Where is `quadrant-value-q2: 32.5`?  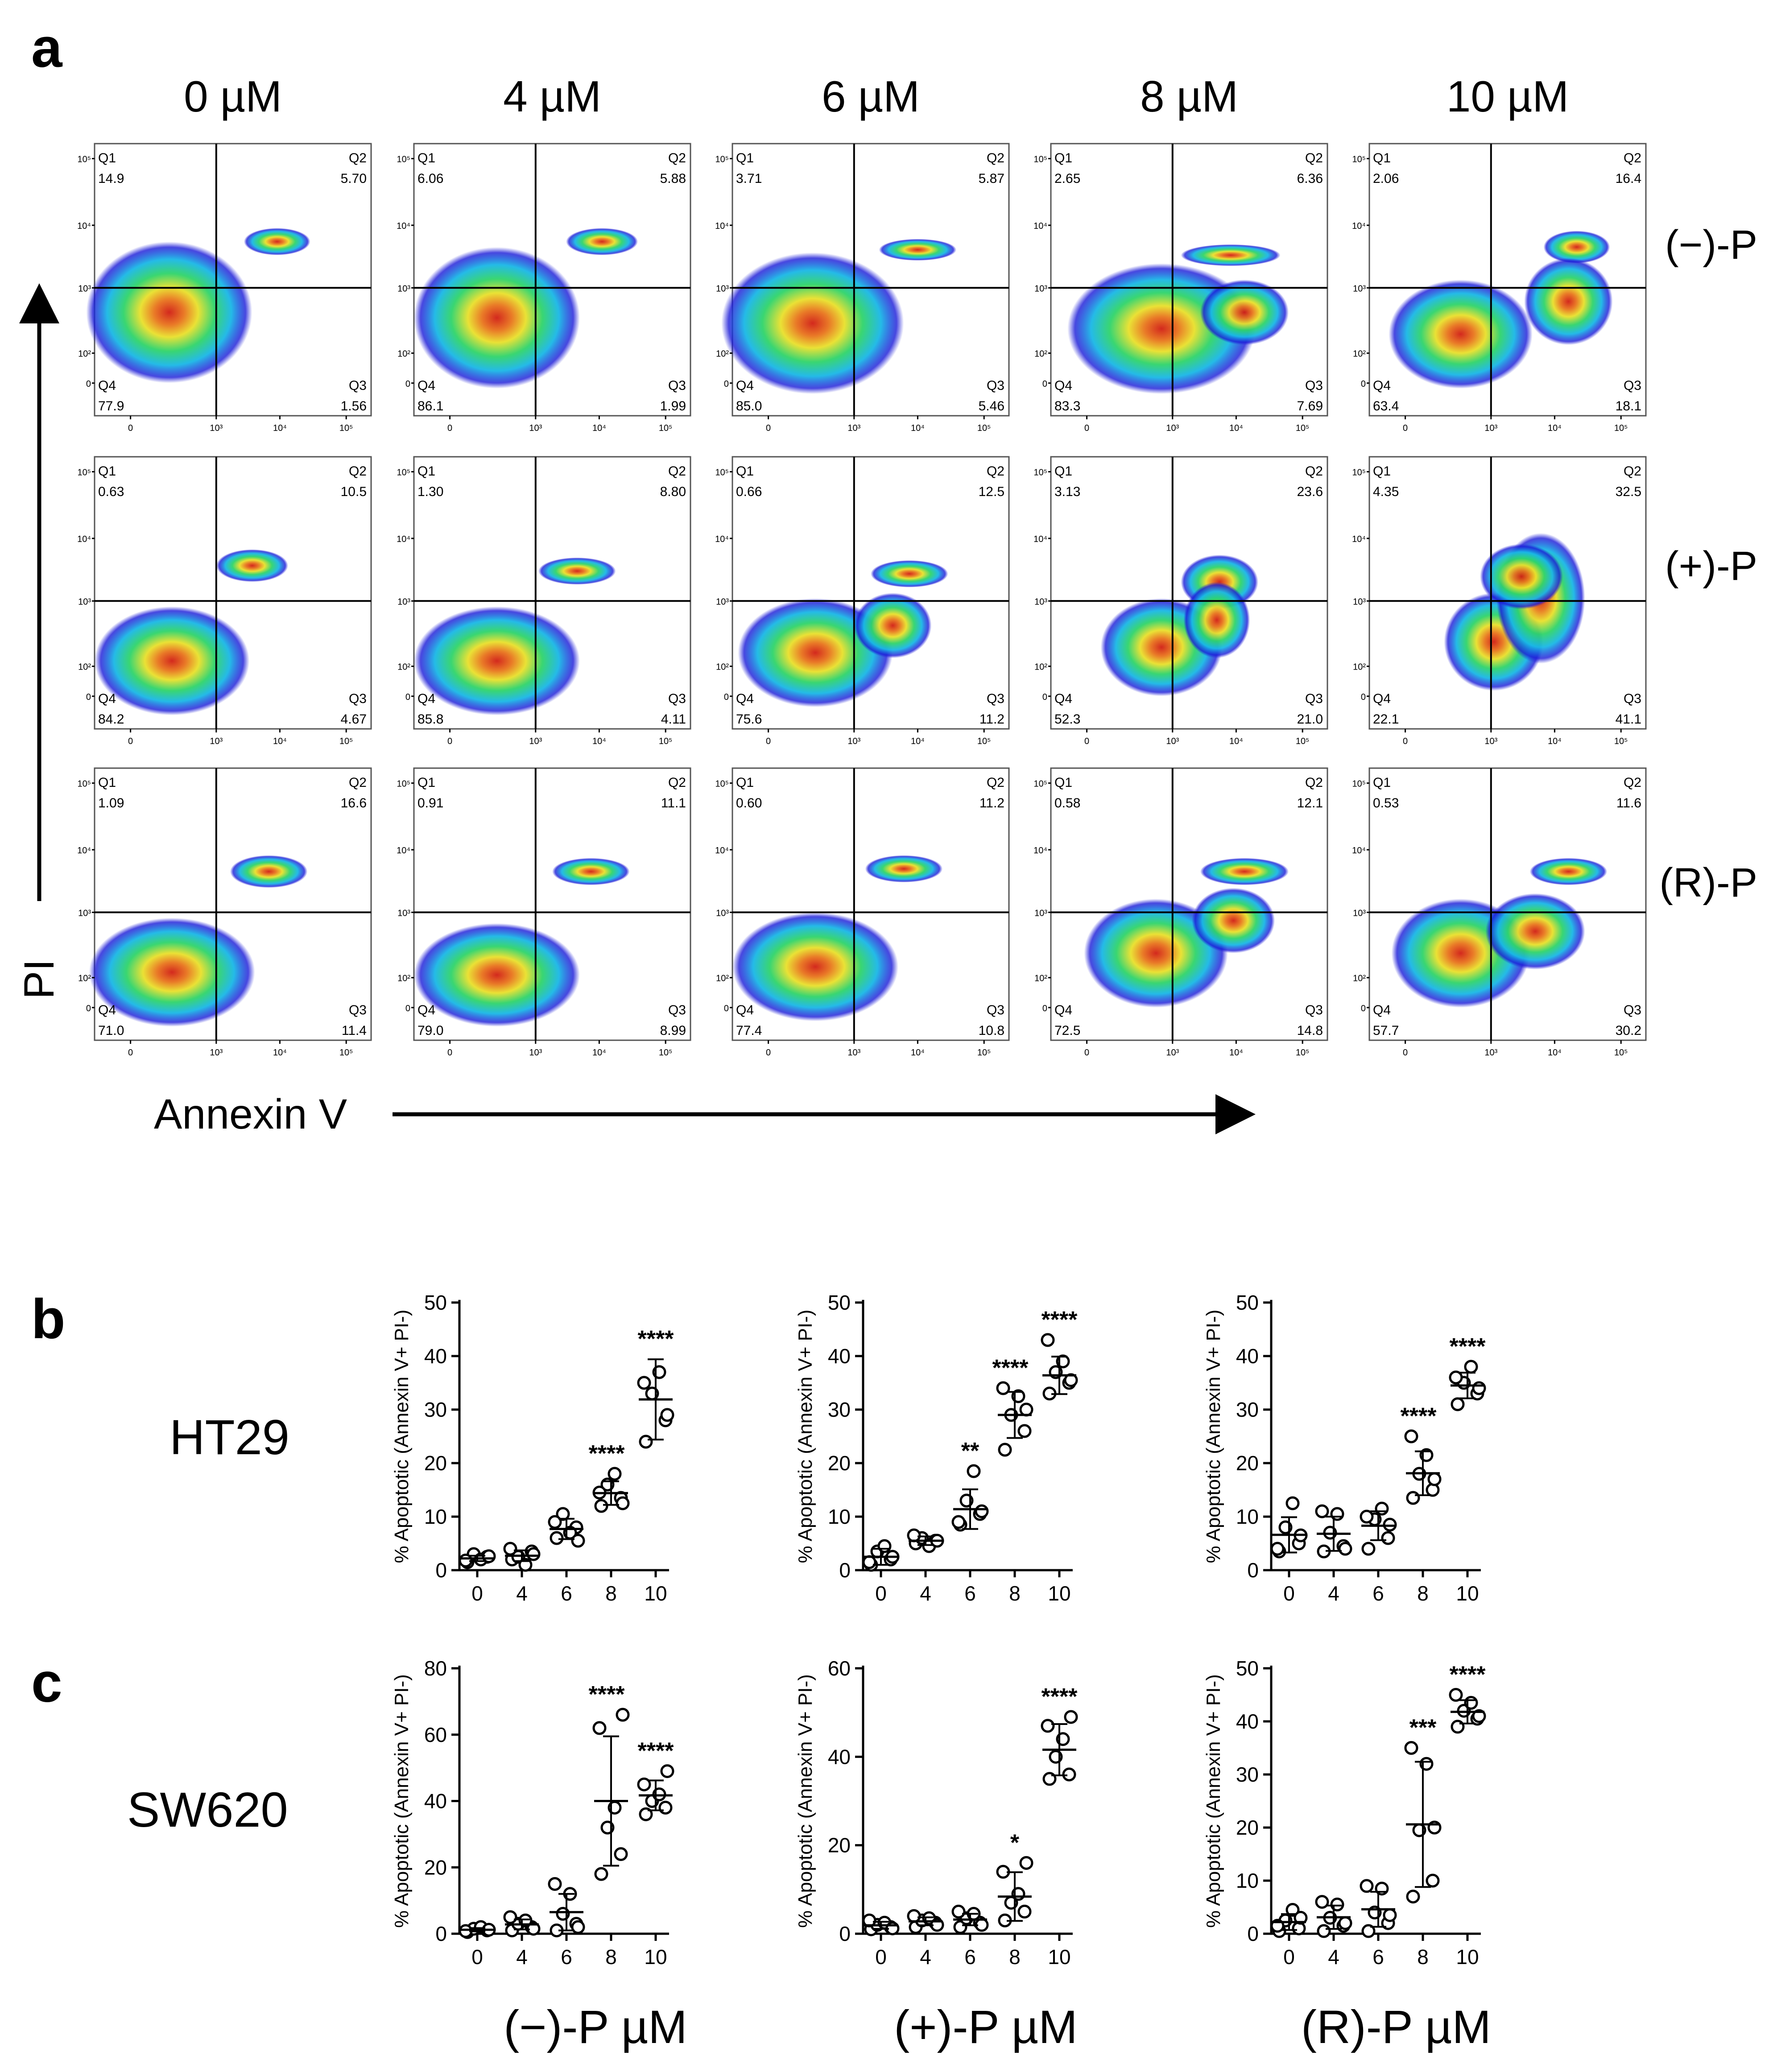 quadrant-value-q2: 32.5 is located at coordinates (1628, 491).